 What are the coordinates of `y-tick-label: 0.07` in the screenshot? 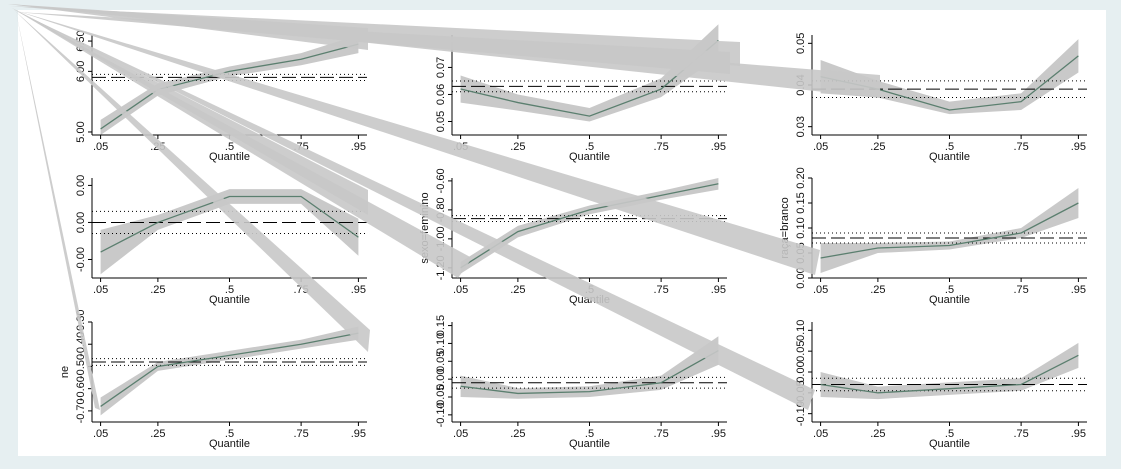 It's located at (441, 67).